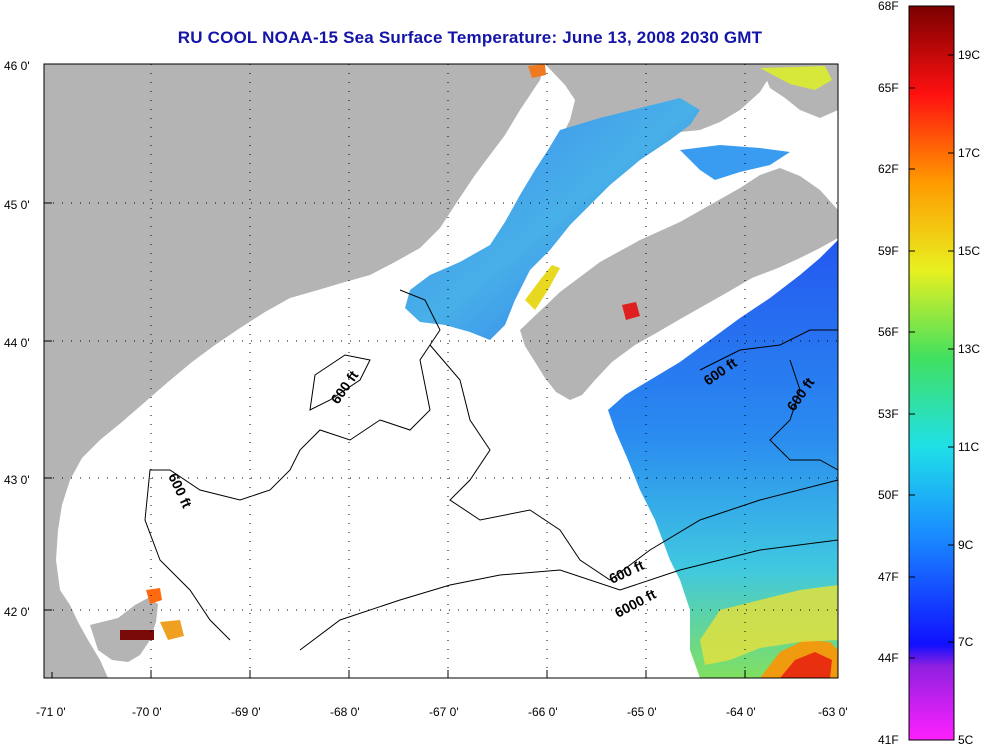 This screenshot has height=754, width=984. I want to click on lon-label-5: -66 0', so click(543, 712).